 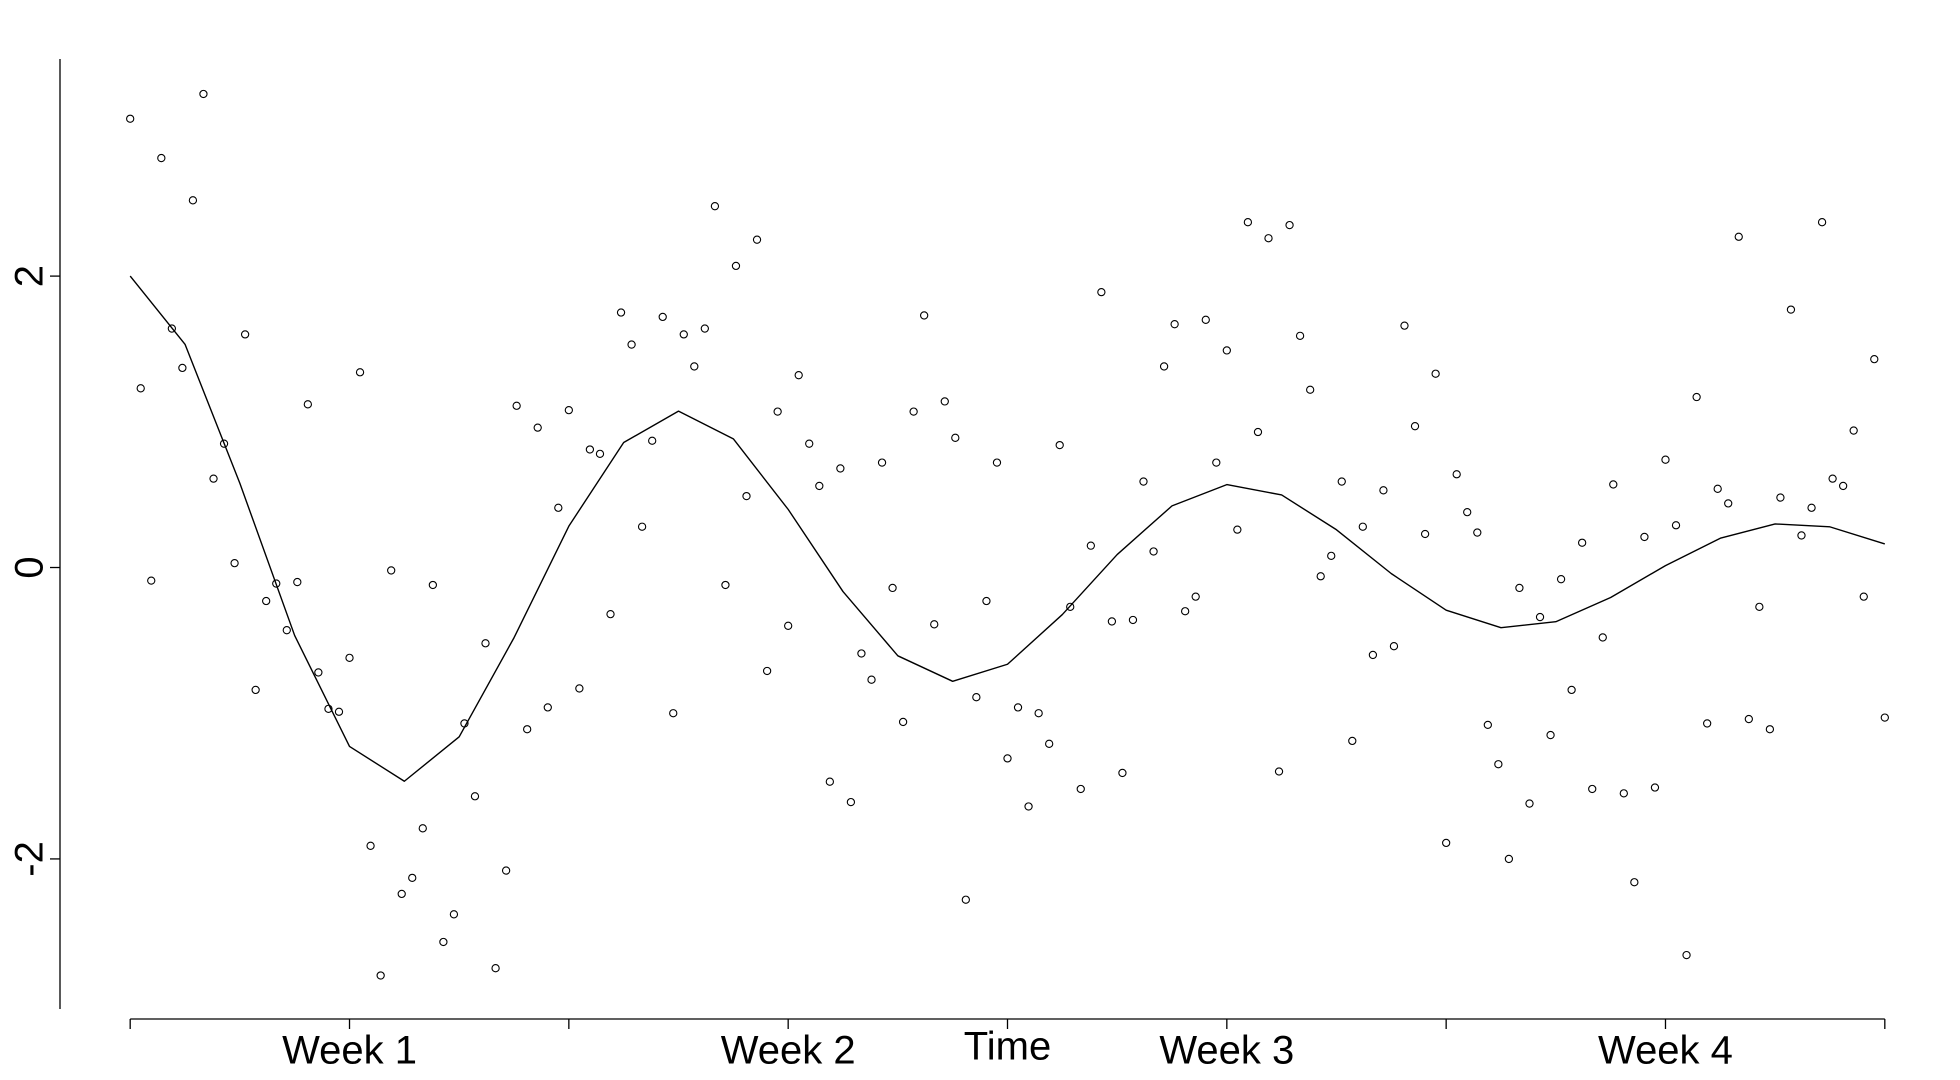 I want to click on x-tick-label: Week 1, so click(x=349, y=1051).